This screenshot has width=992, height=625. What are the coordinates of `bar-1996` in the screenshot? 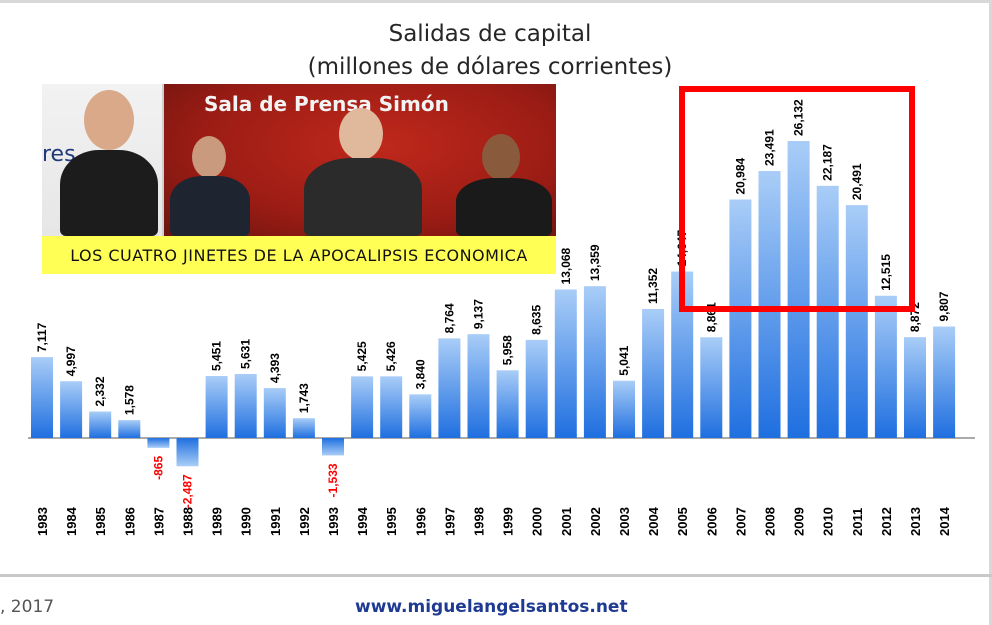 It's located at (420, 416).